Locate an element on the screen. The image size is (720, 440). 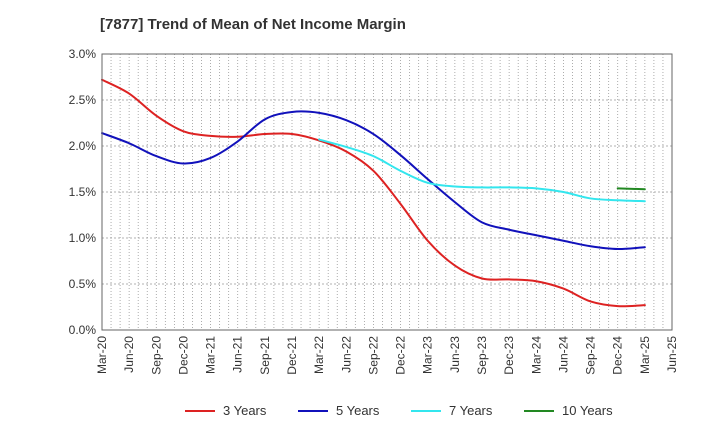
x-tick-label: Jun-20 is located at coordinates (129, 354).